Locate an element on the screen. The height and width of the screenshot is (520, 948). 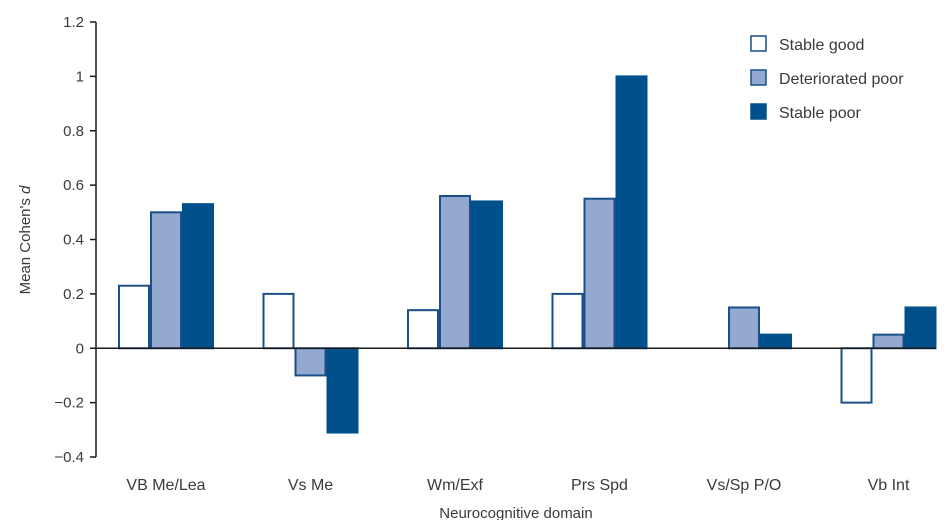
y-tick-label: 1 is located at coordinates (80, 76).